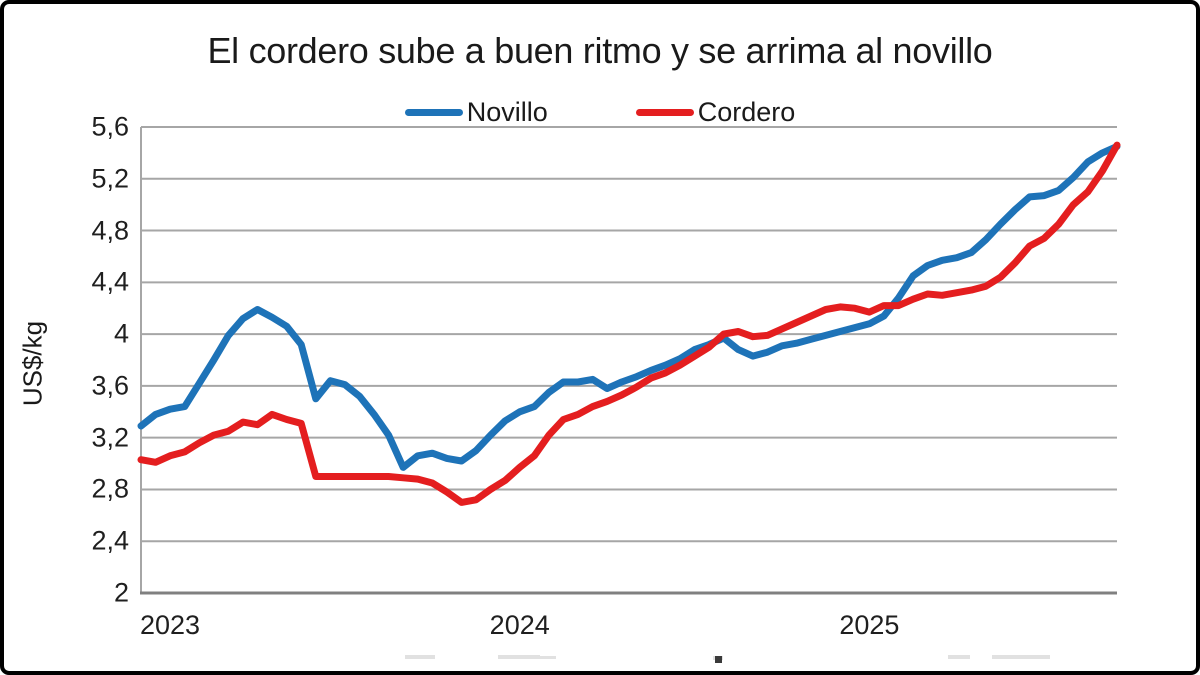  What do you see at coordinates (110, 437) in the screenshot?
I see `y-tick-label: 3,2` at bounding box center [110, 437].